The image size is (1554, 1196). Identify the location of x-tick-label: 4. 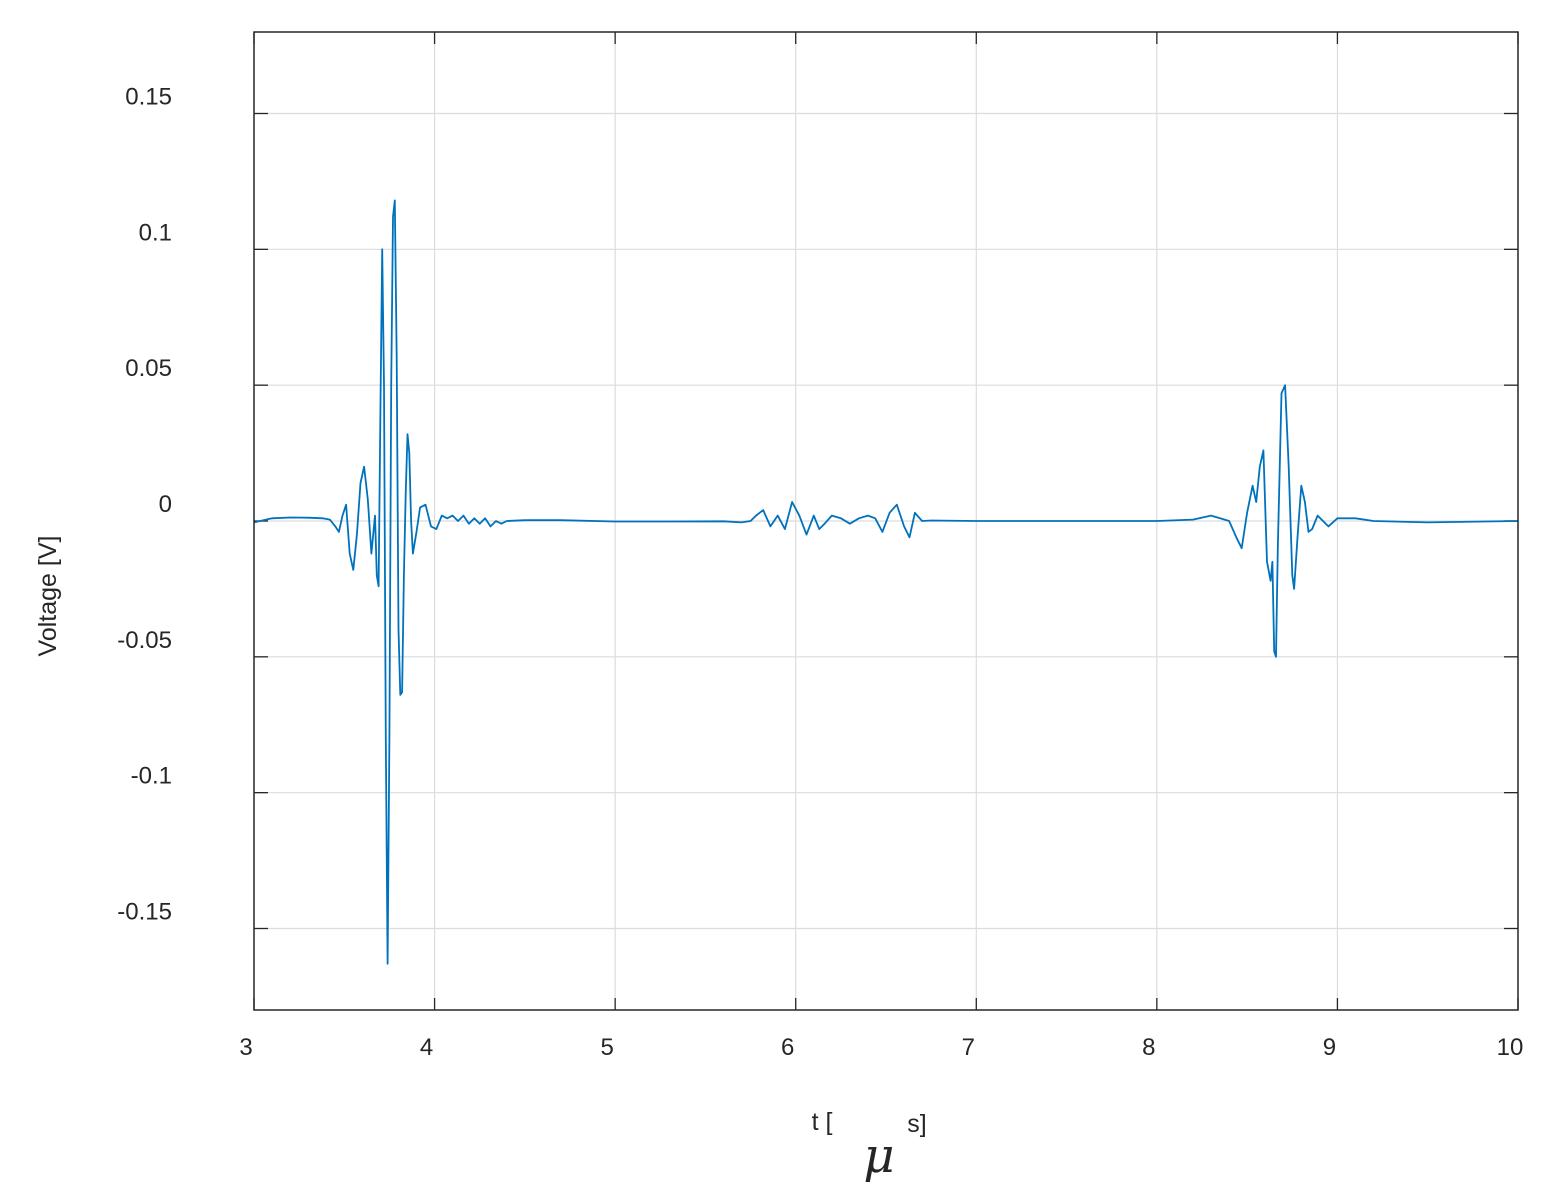
(426, 1047).